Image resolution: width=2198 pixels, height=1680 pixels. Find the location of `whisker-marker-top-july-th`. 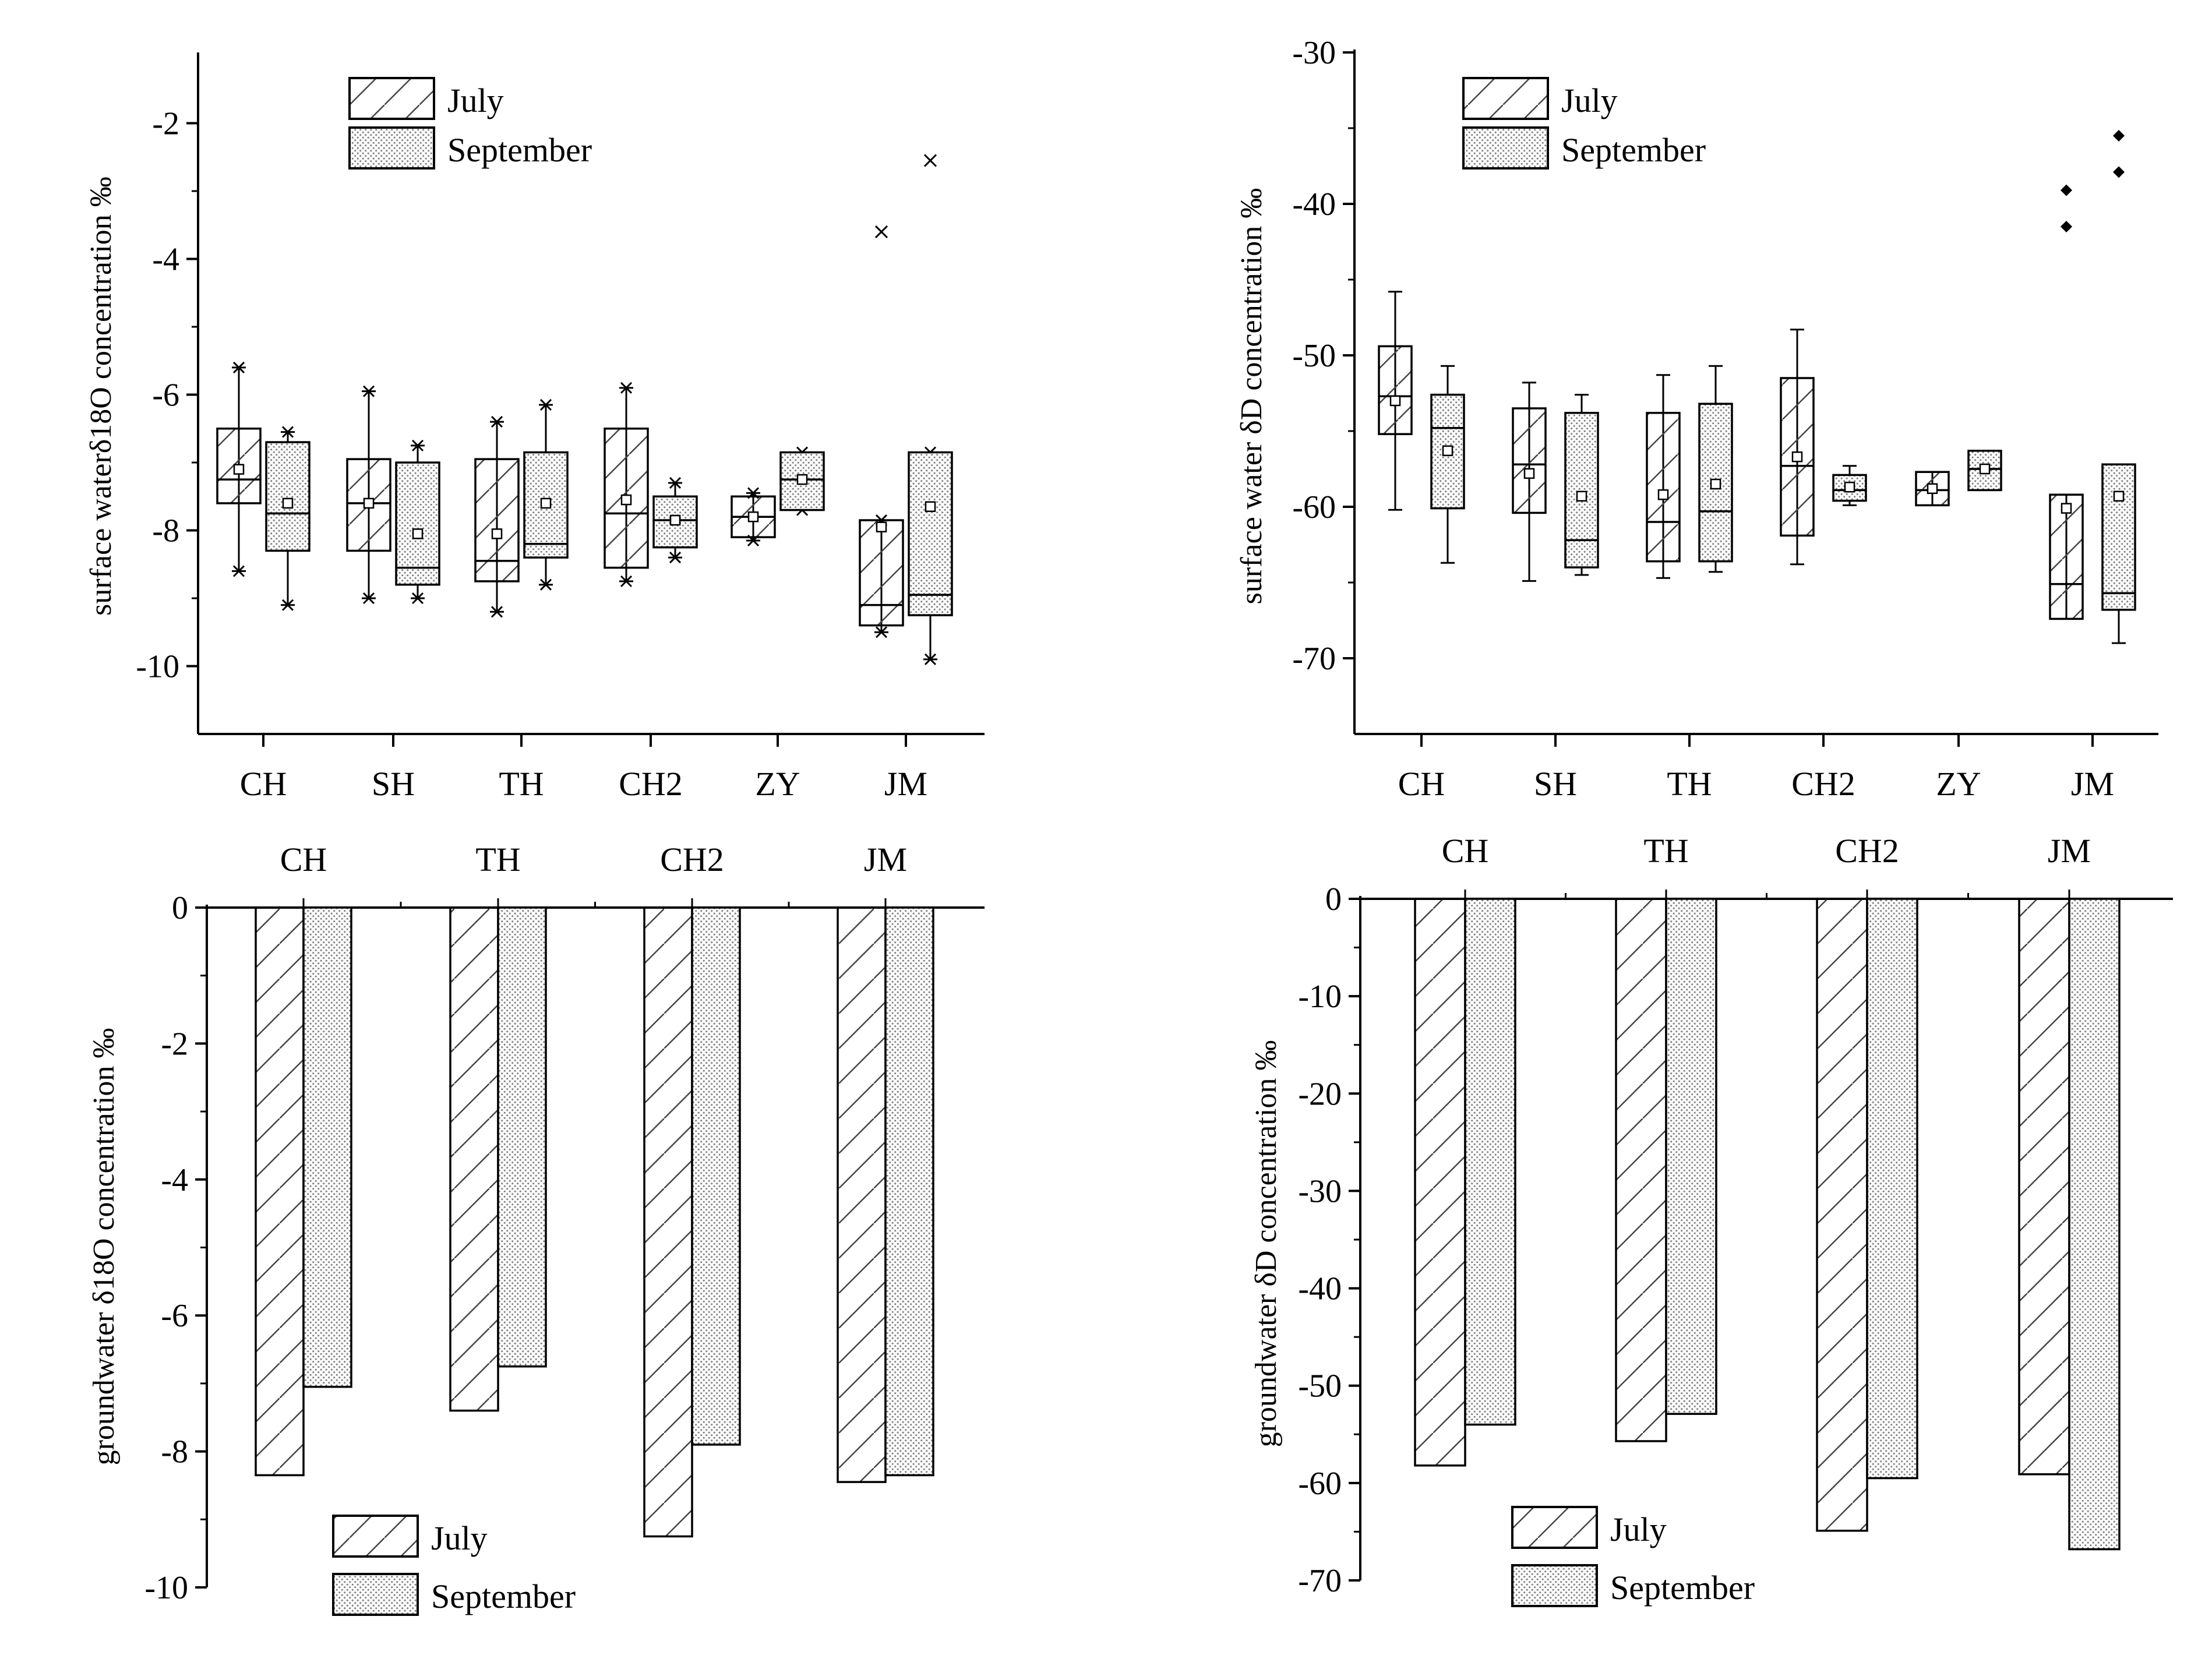

whisker-marker-top-july-th is located at coordinates (497, 422).